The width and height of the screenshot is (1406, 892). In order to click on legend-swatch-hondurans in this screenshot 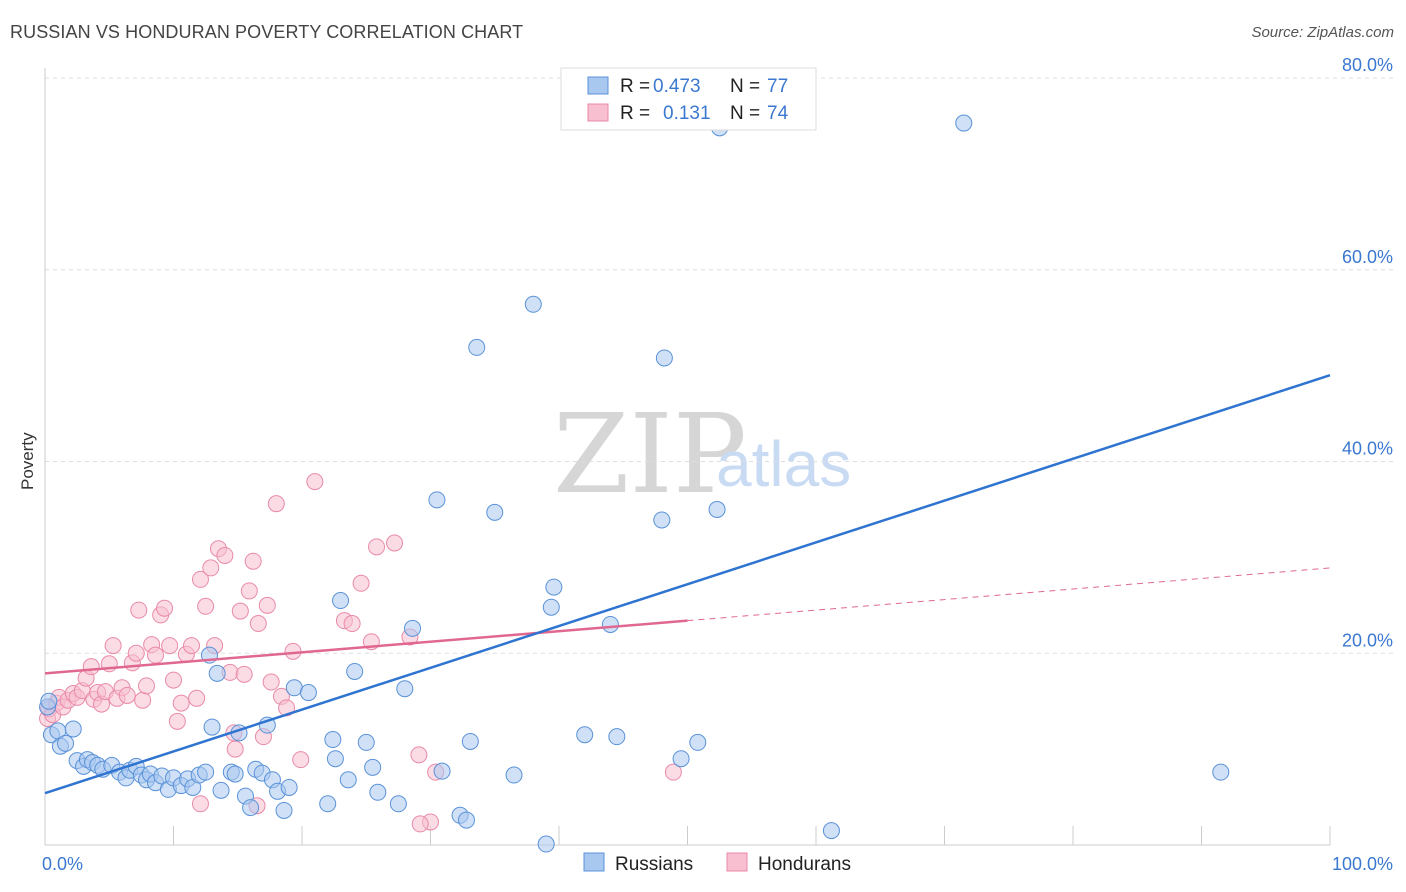, I will do `click(598, 112)`.